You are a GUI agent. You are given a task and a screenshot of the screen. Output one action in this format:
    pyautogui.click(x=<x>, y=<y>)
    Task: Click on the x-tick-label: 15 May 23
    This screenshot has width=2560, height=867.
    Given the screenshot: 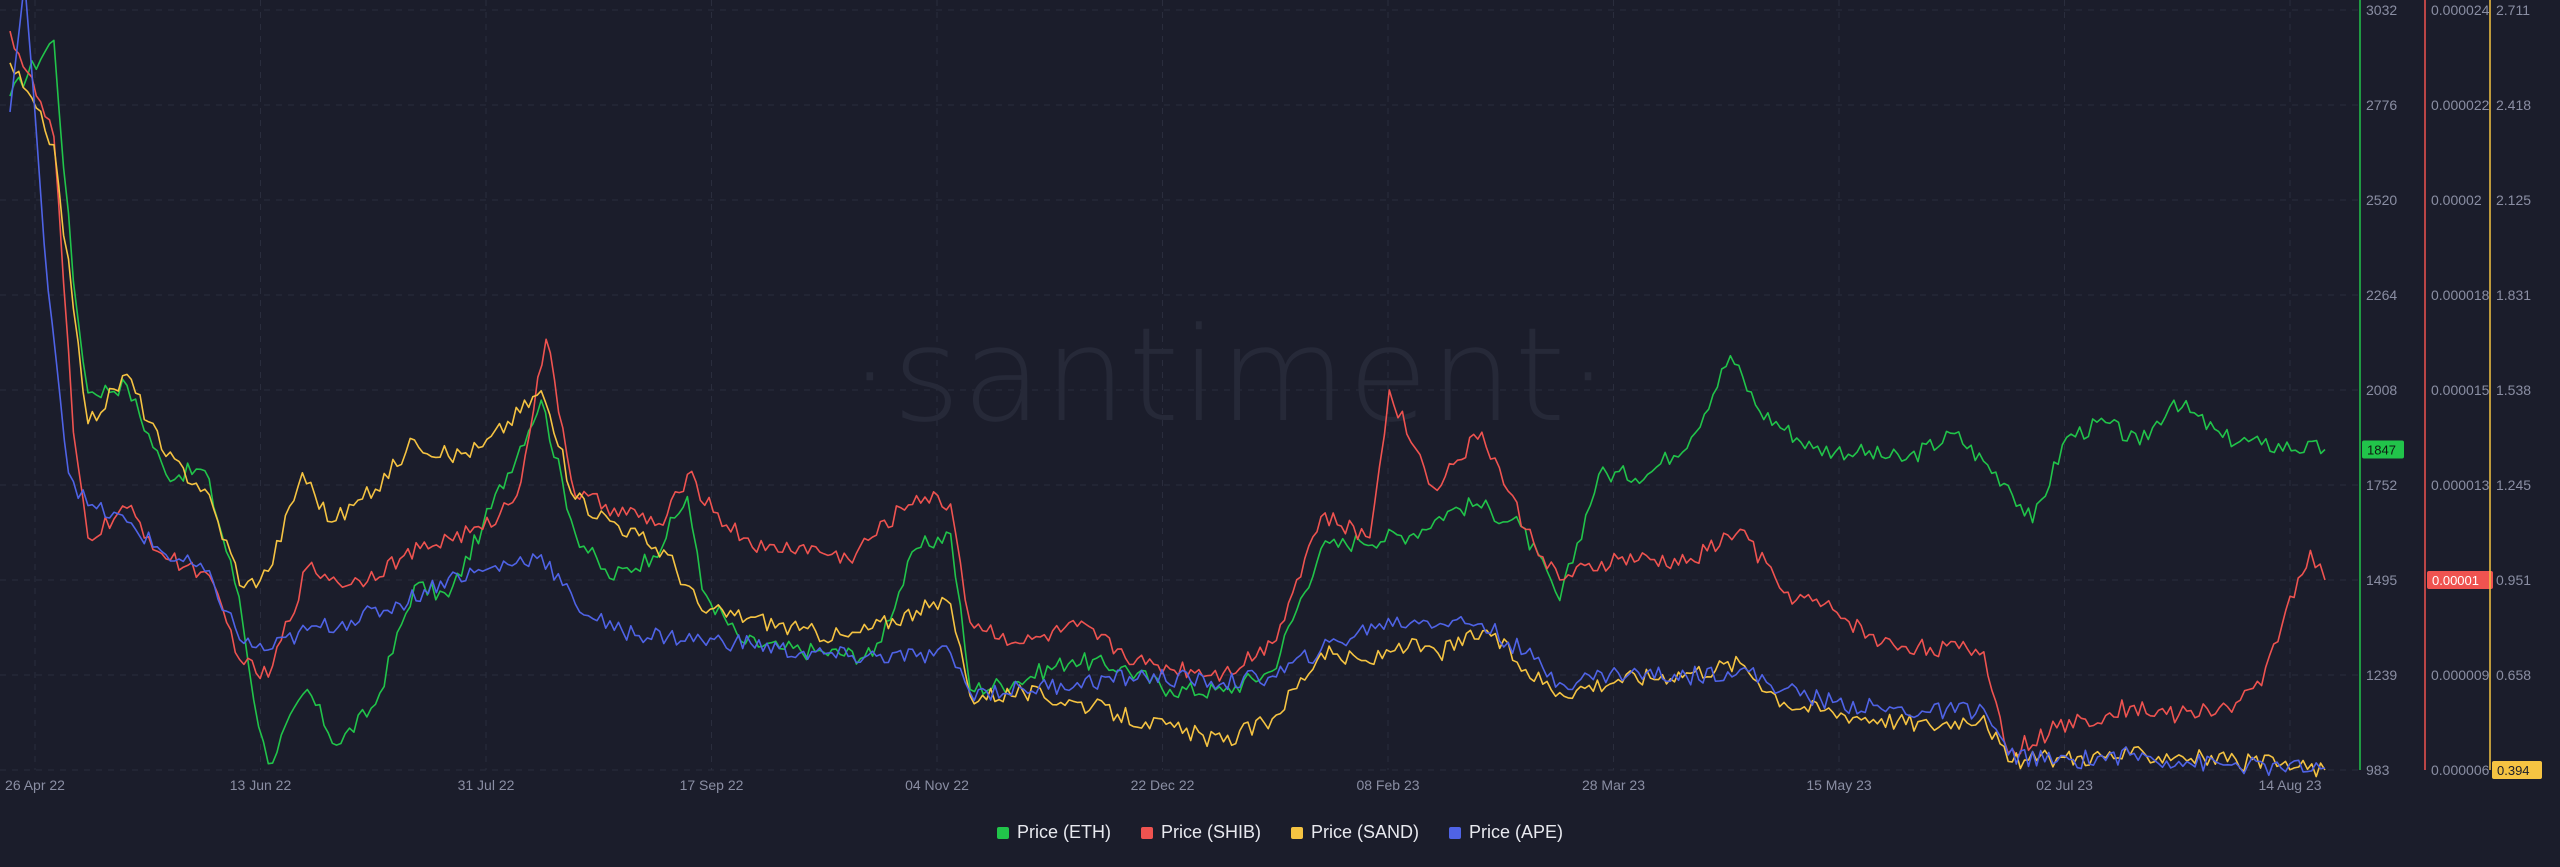 What is the action you would take?
    pyautogui.click(x=1839, y=785)
    